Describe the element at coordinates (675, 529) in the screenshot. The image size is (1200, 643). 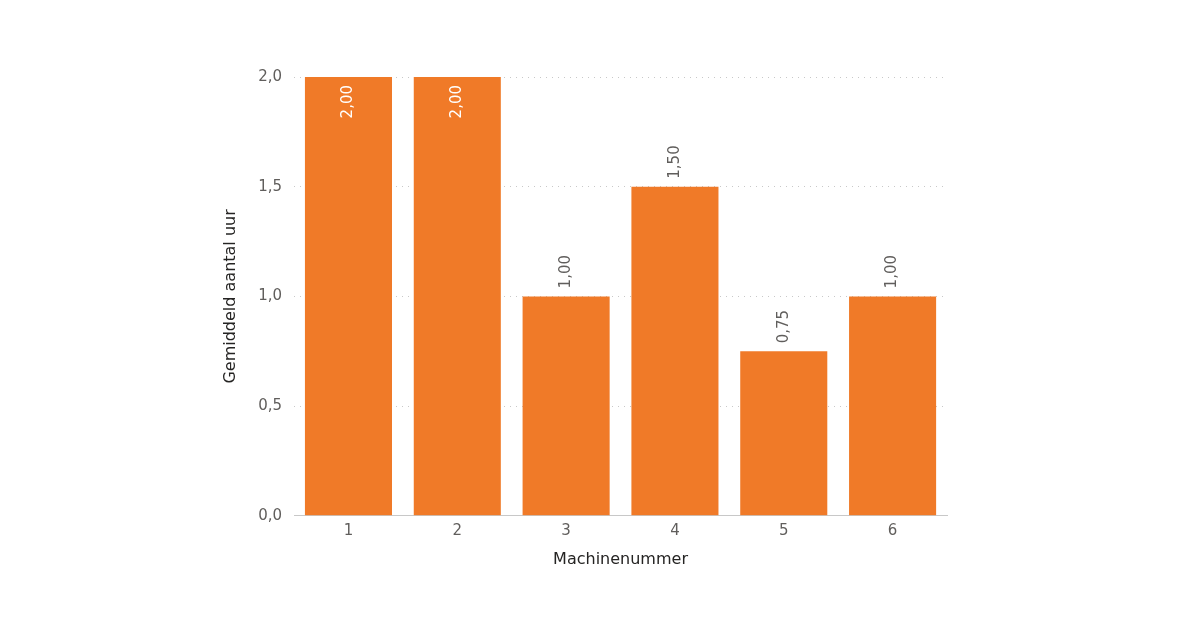
I see `x-tick-label: 4` at that location.